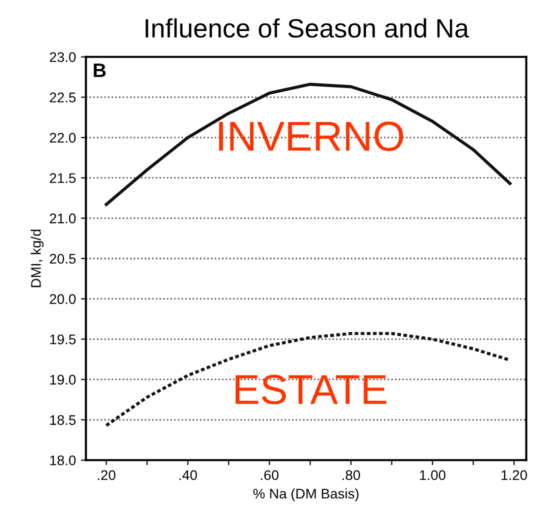 Image resolution: width=537 pixels, height=517 pixels. I want to click on x-tick-label: .60, so click(270, 475).